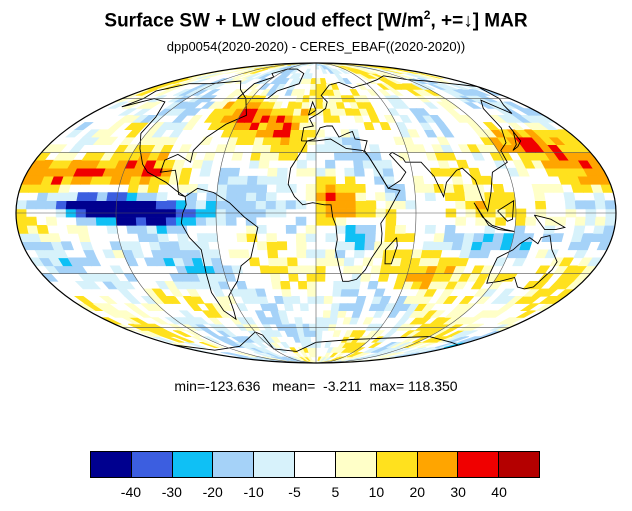 The height and width of the screenshot is (511, 632). Describe the element at coordinates (212, 492) in the screenshot. I see `colorbar-tick-label: -20` at that location.